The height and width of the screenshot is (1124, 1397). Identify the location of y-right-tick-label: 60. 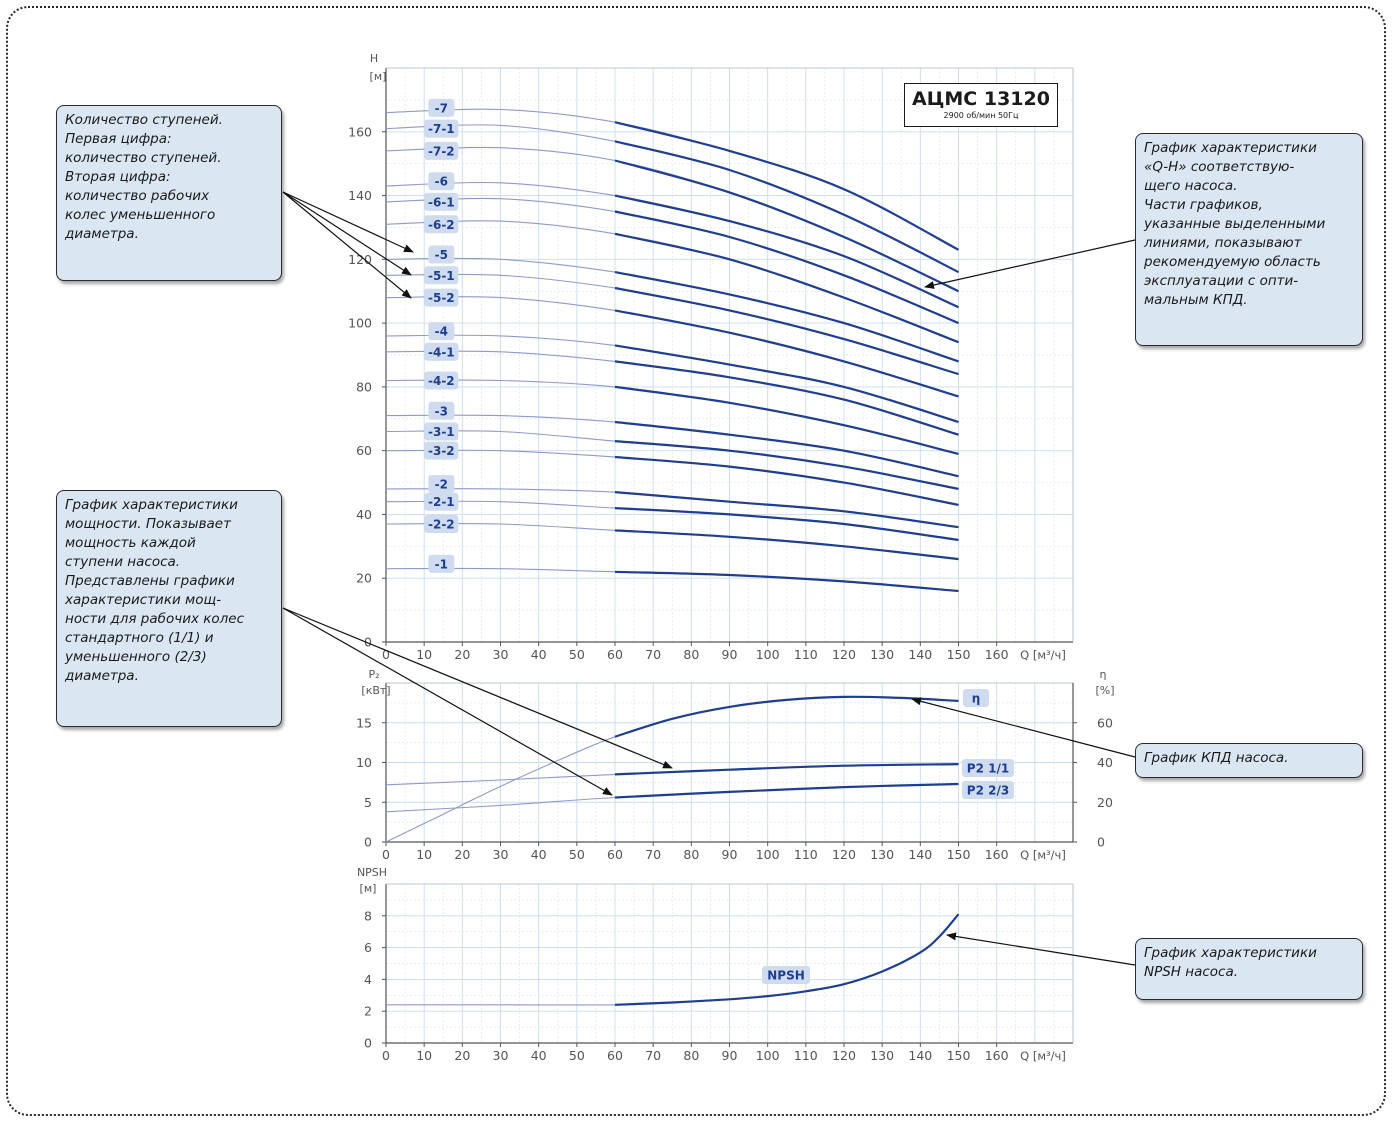
(1105, 722).